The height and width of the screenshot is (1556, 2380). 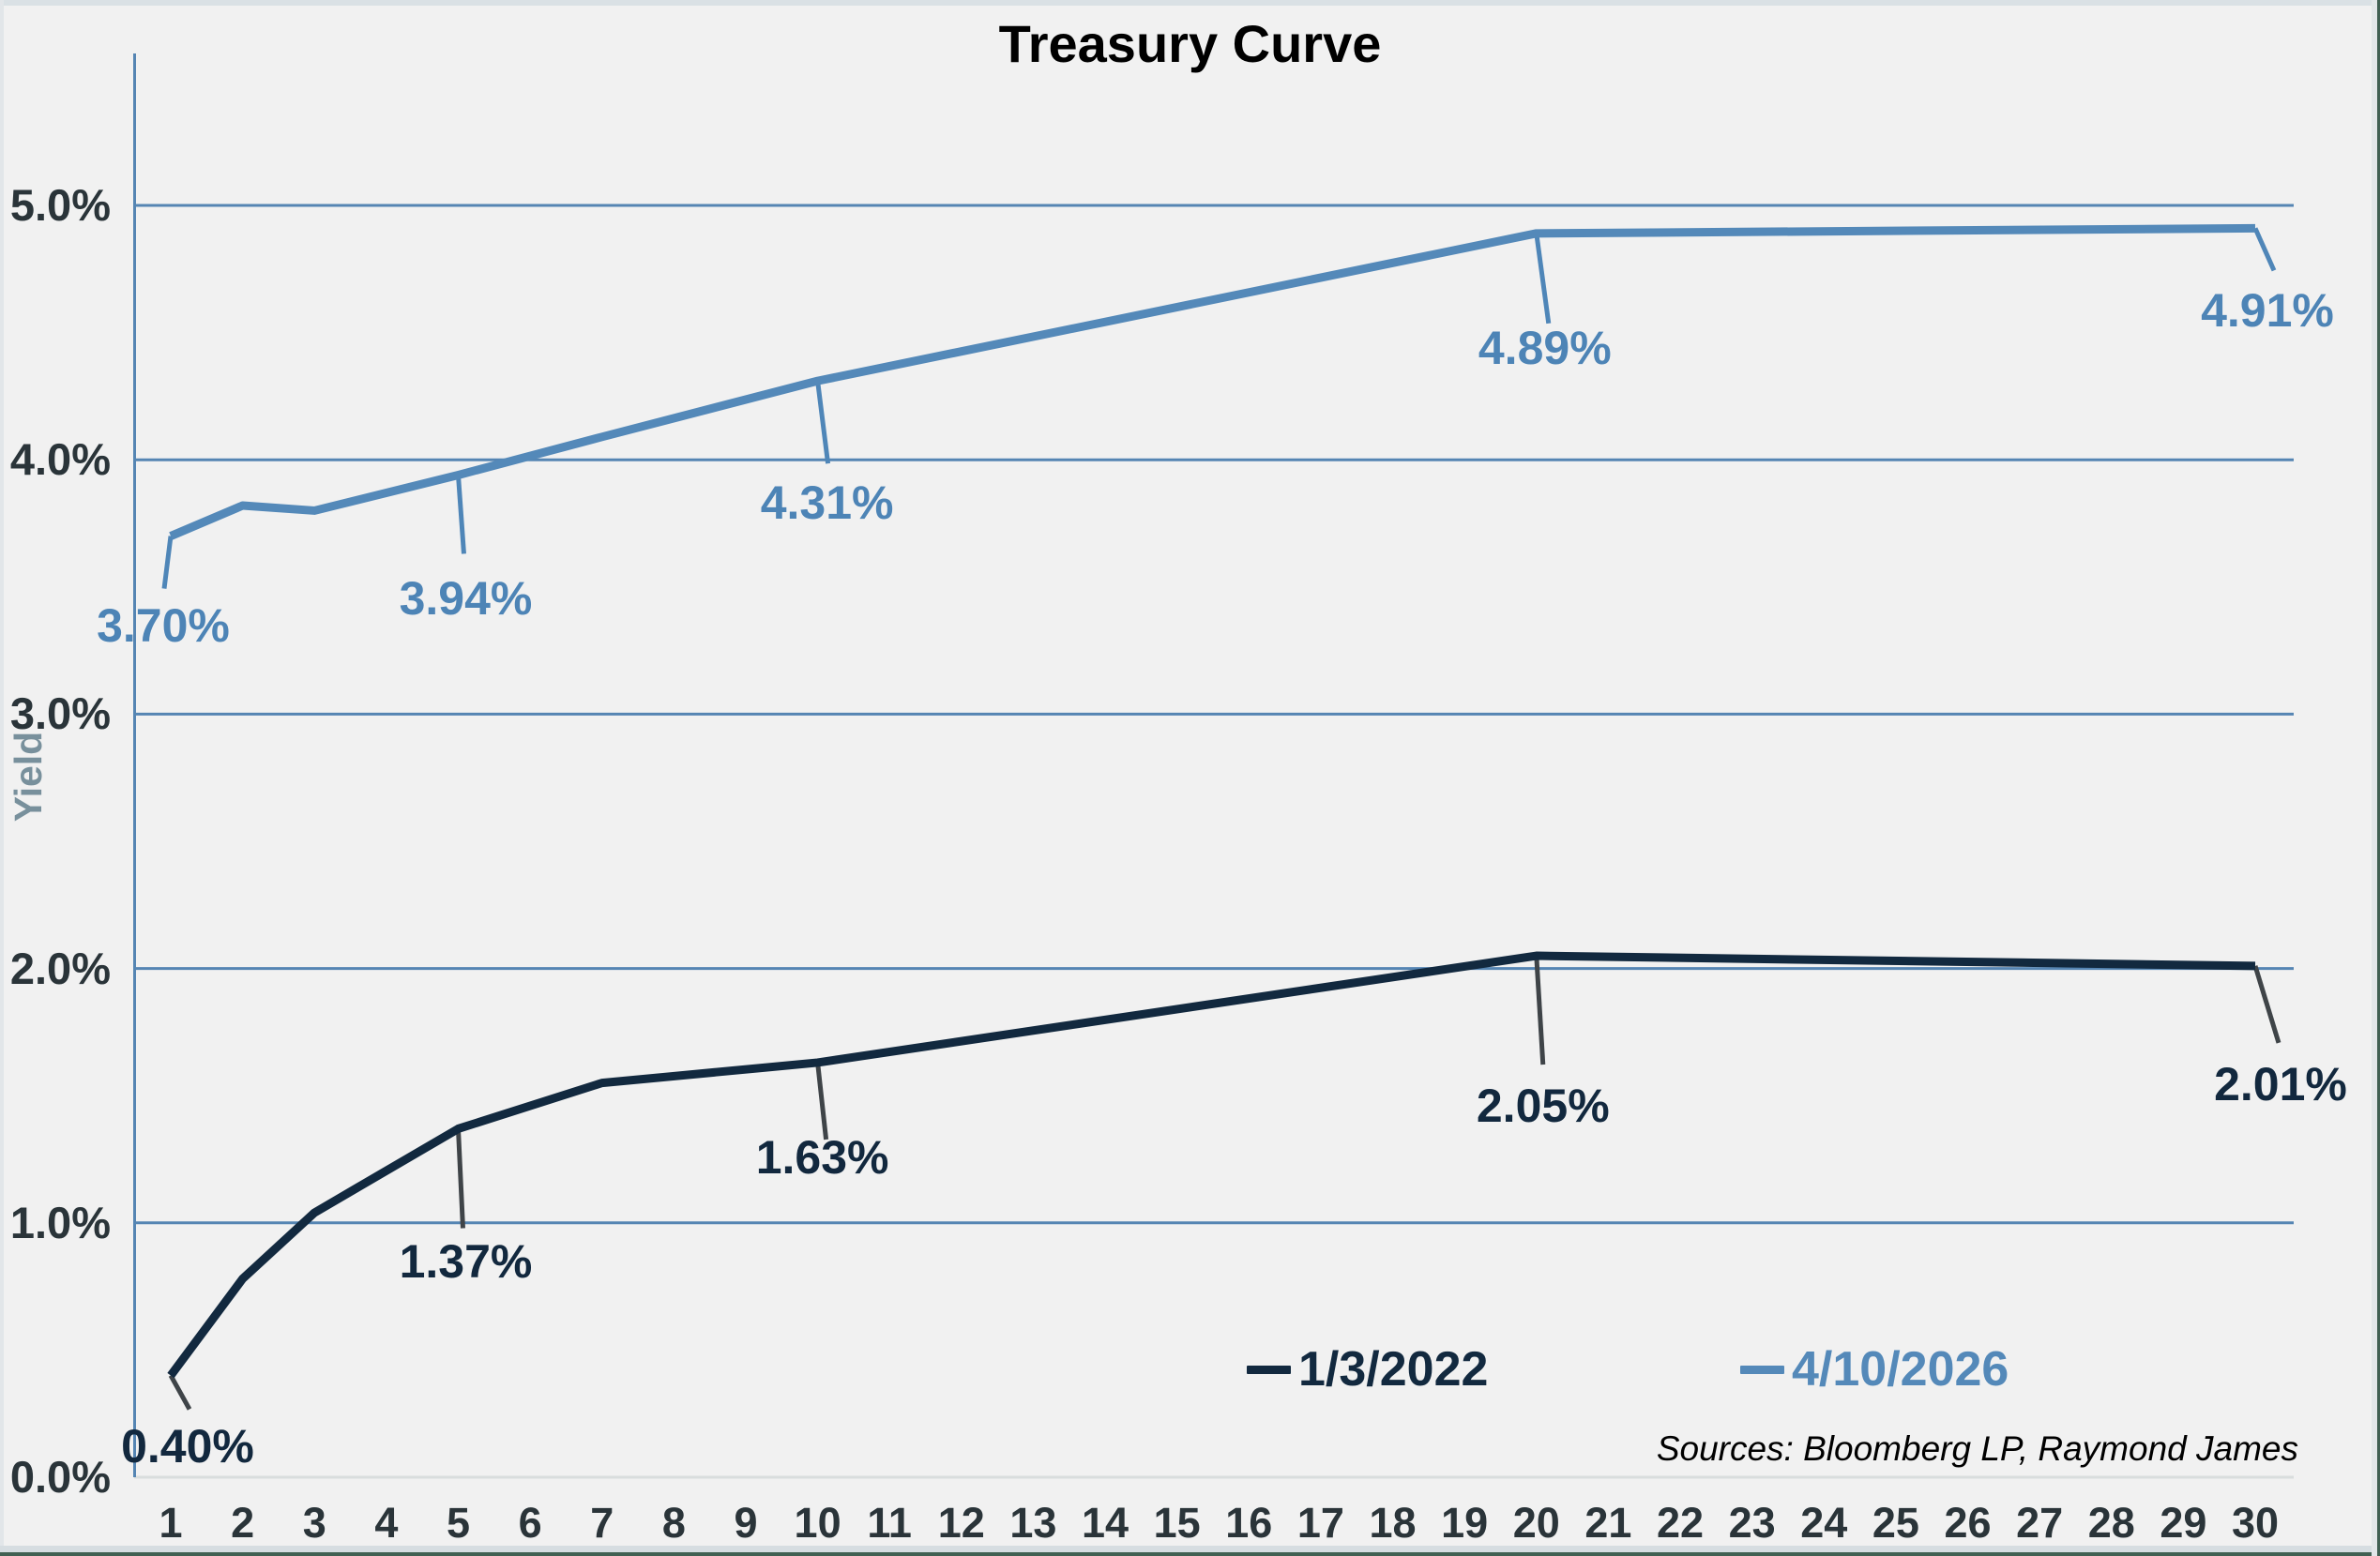 I want to click on top-edge-strip, so click(x=1190, y=3).